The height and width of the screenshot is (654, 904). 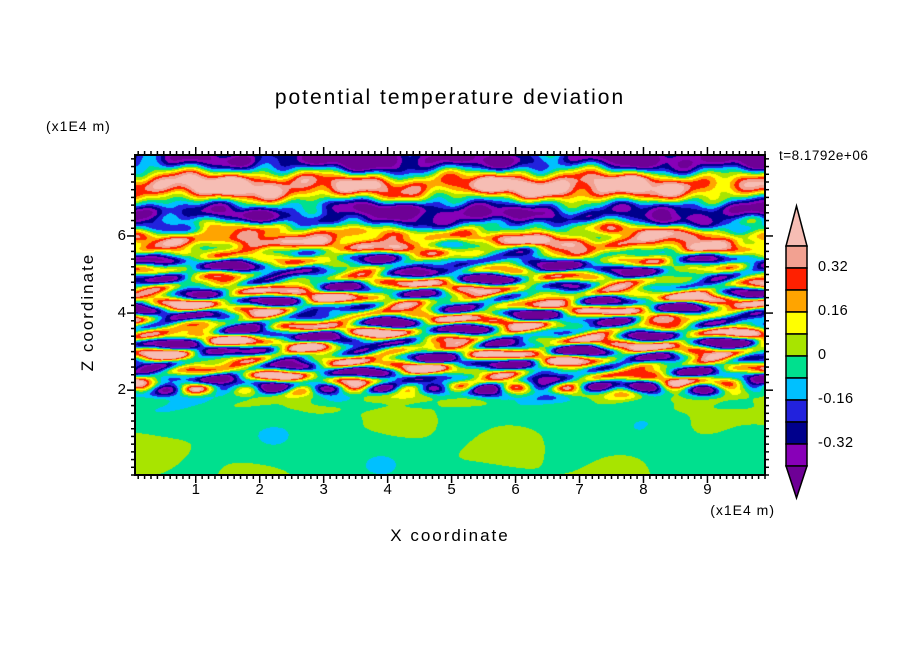 I want to click on x-tick-label: 7, so click(x=579, y=489).